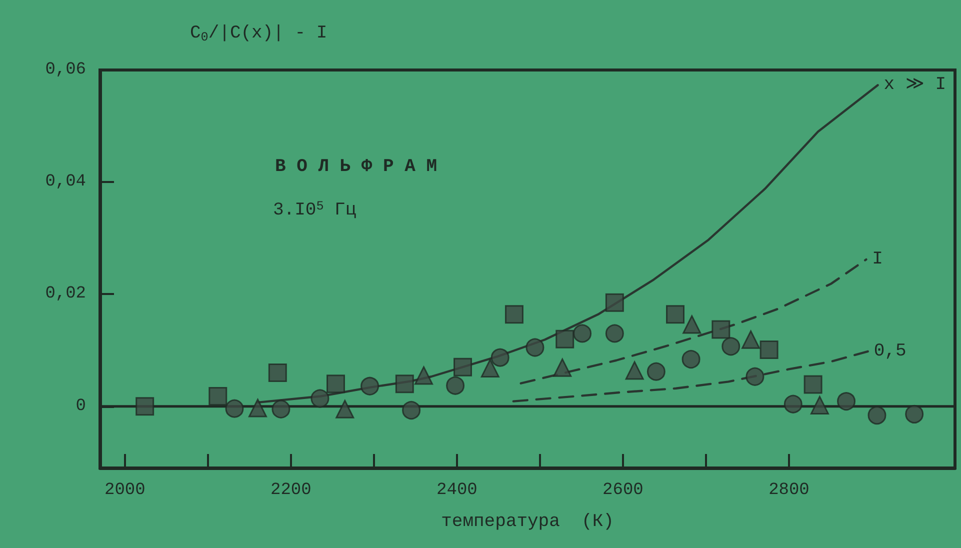  Describe the element at coordinates (65, 182) in the screenshot. I see `y-tick-label: 0,04` at that location.